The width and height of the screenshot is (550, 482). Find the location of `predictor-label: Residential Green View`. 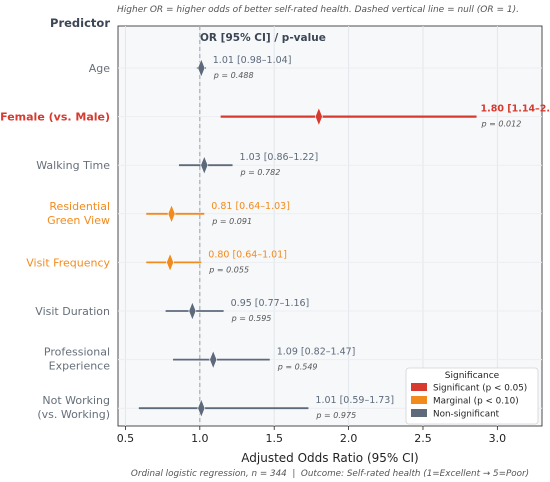

predictor-label: Residential Green View is located at coordinates (78, 213).